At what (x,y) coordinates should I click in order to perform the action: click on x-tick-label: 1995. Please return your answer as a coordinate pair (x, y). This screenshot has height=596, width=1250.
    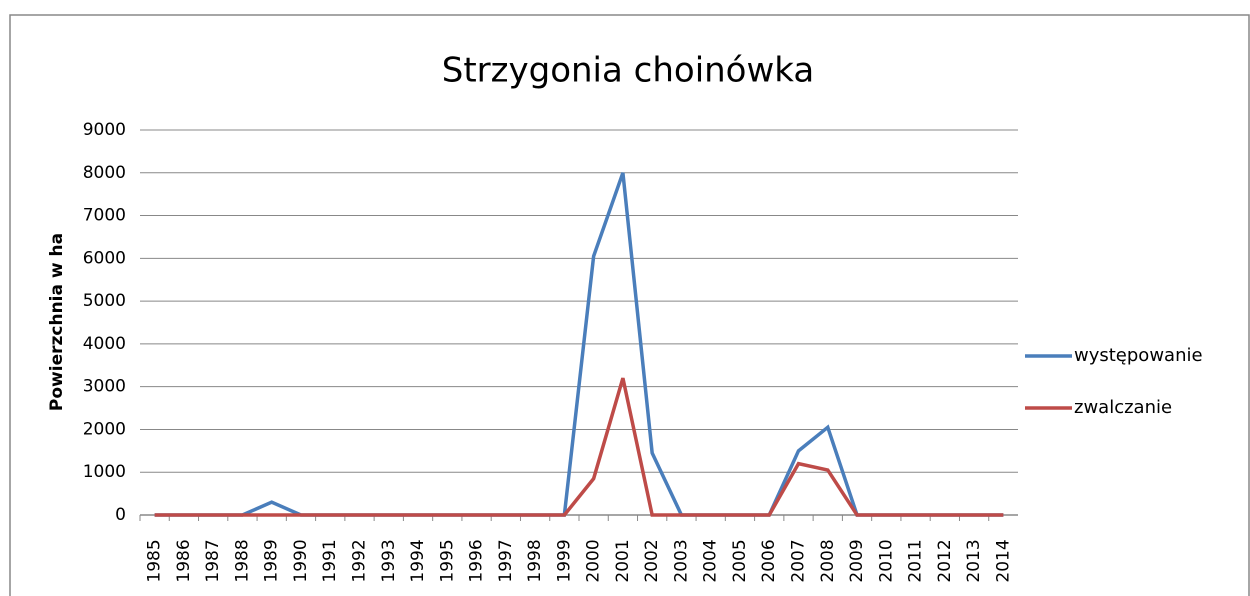
    Looking at the image, I should click on (447, 560).